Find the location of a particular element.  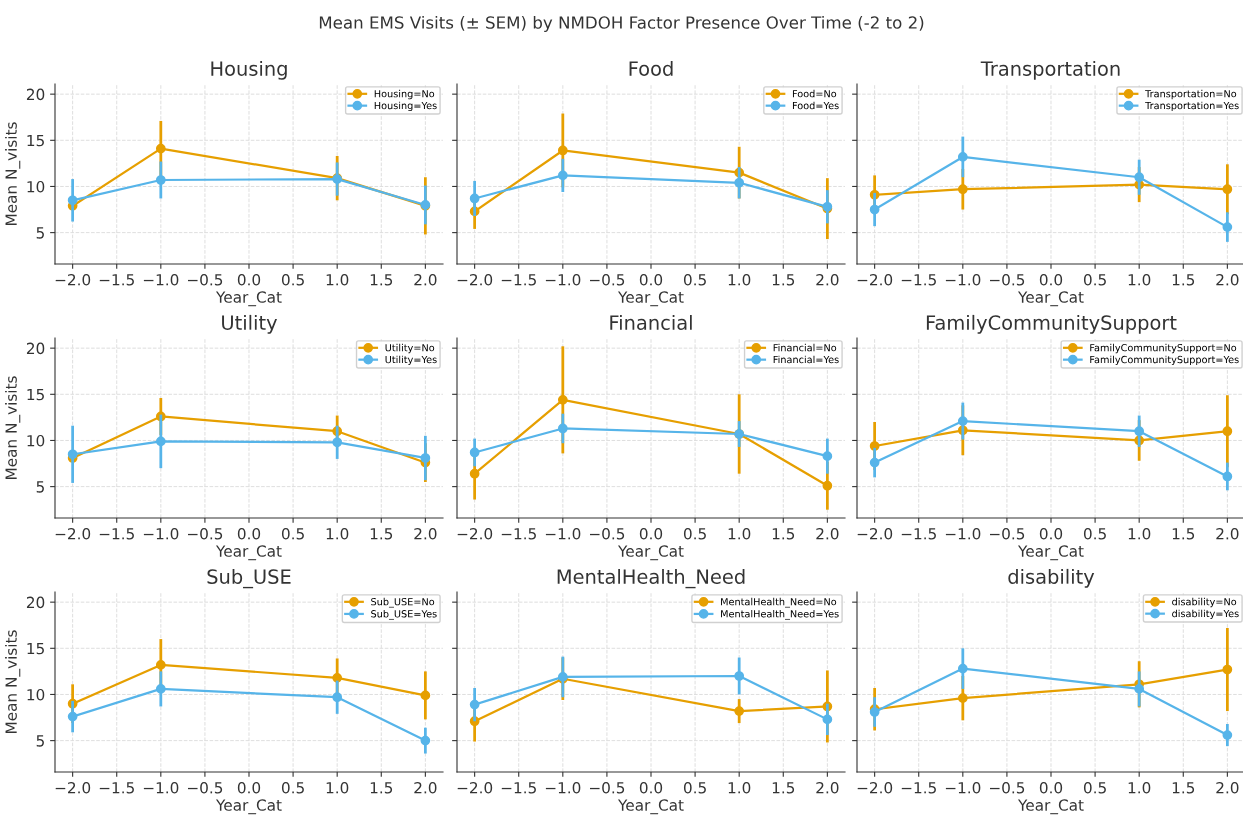

legend-label: disability=No is located at coordinates (1204, 602).